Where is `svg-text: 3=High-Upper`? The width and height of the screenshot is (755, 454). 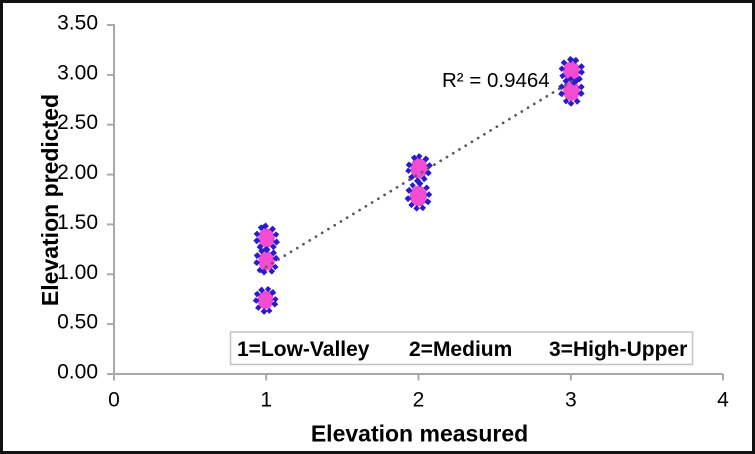
svg-text: 3=High-Upper is located at coordinates (618, 349).